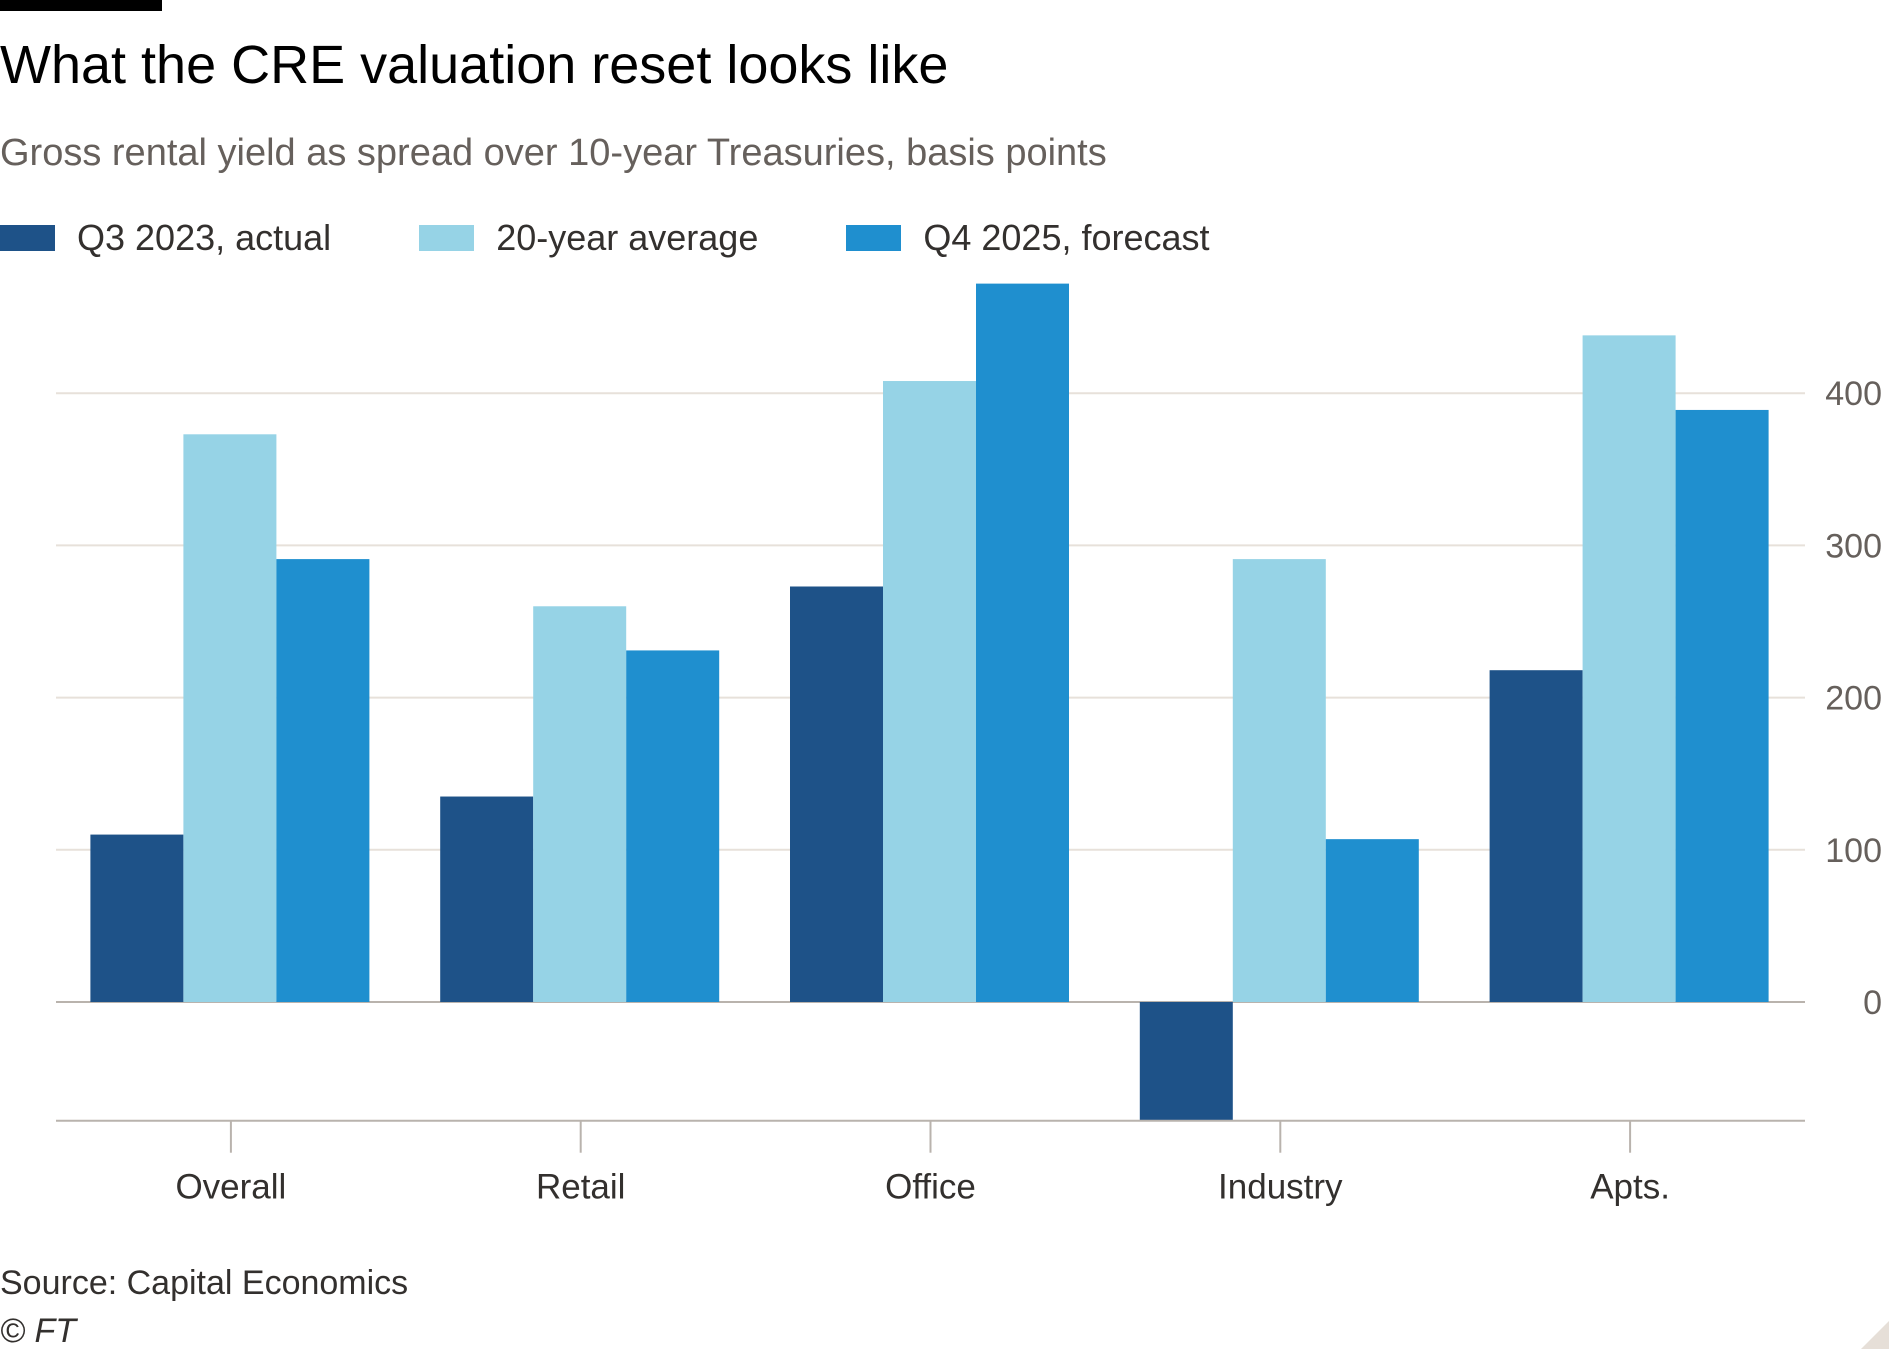  I want to click on legend-item-q3-2023: Q3 2023, actual, so click(165, 238).